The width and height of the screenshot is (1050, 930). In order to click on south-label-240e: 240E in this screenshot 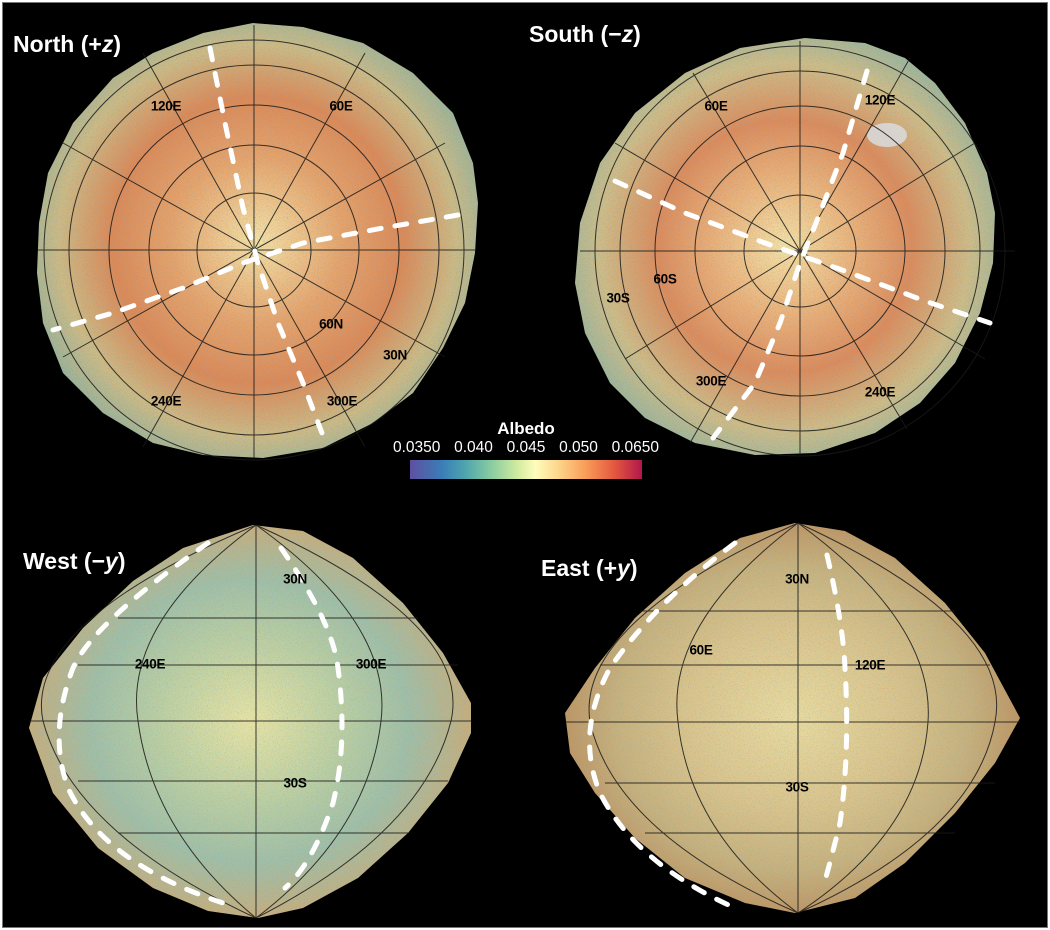, I will do `click(880, 392)`.